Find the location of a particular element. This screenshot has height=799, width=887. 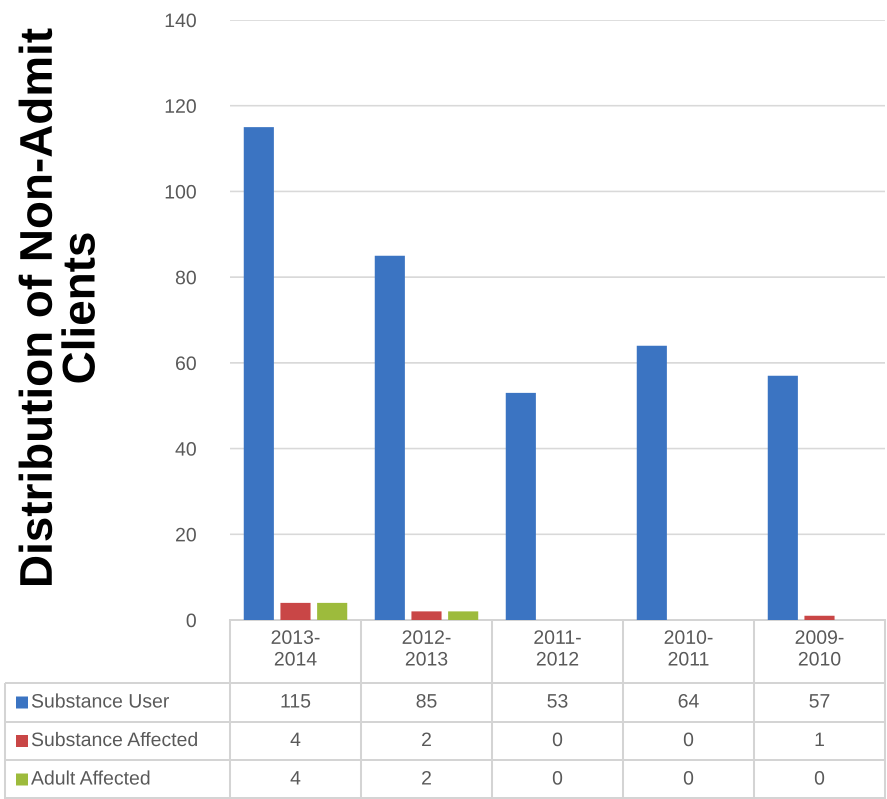

data-label: 57 is located at coordinates (819, 701).